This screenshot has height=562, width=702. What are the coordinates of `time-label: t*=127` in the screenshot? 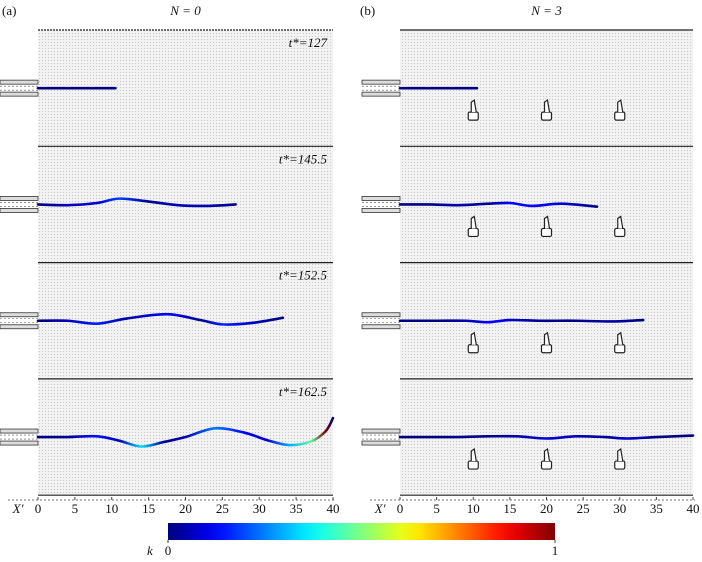 It's located at (308, 42).